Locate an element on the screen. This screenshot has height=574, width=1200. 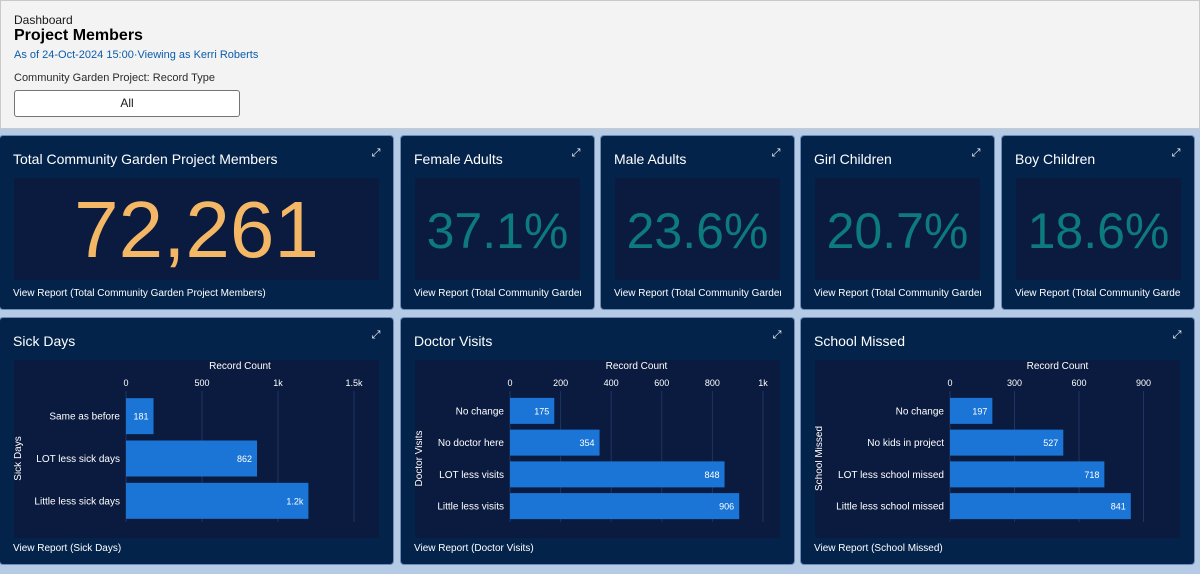
y-axis-title: Doctor Visits is located at coordinates (420, 459).